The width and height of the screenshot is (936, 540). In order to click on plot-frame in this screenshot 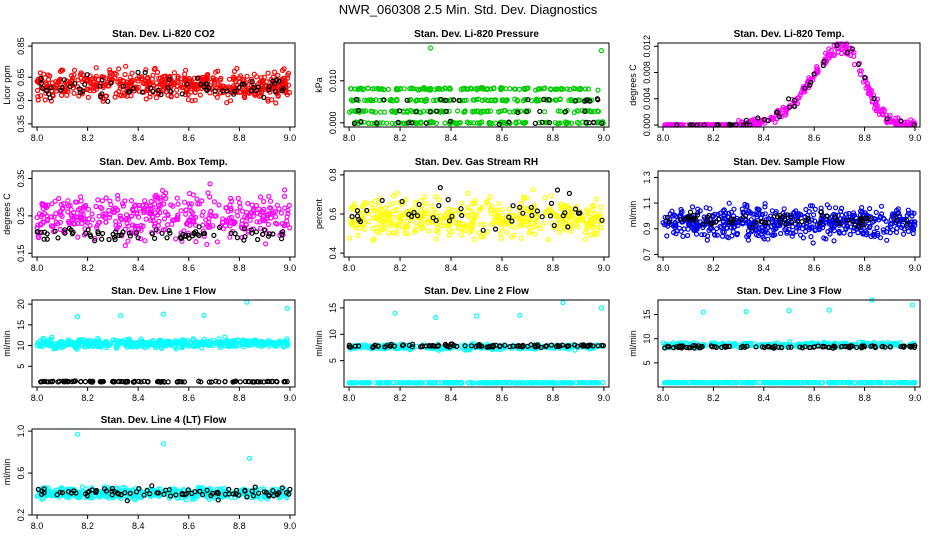, I will do `click(476, 85)`.